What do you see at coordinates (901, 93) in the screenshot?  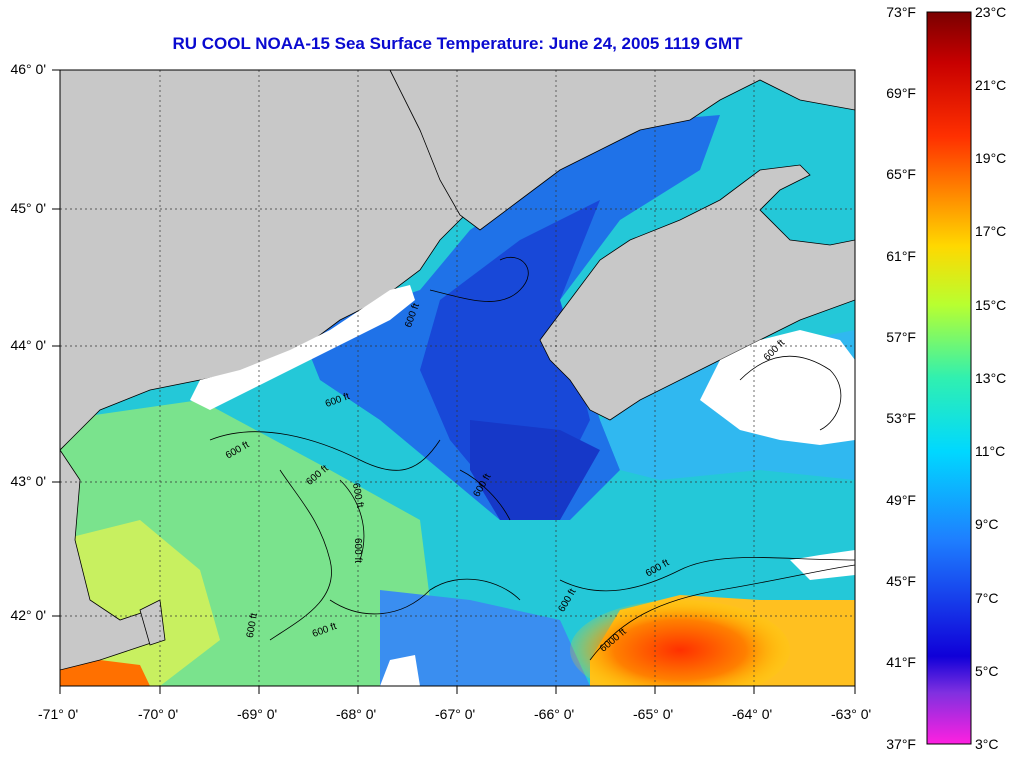 I see `colorbar-f-label: 69°F` at bounding box center [901, 93].